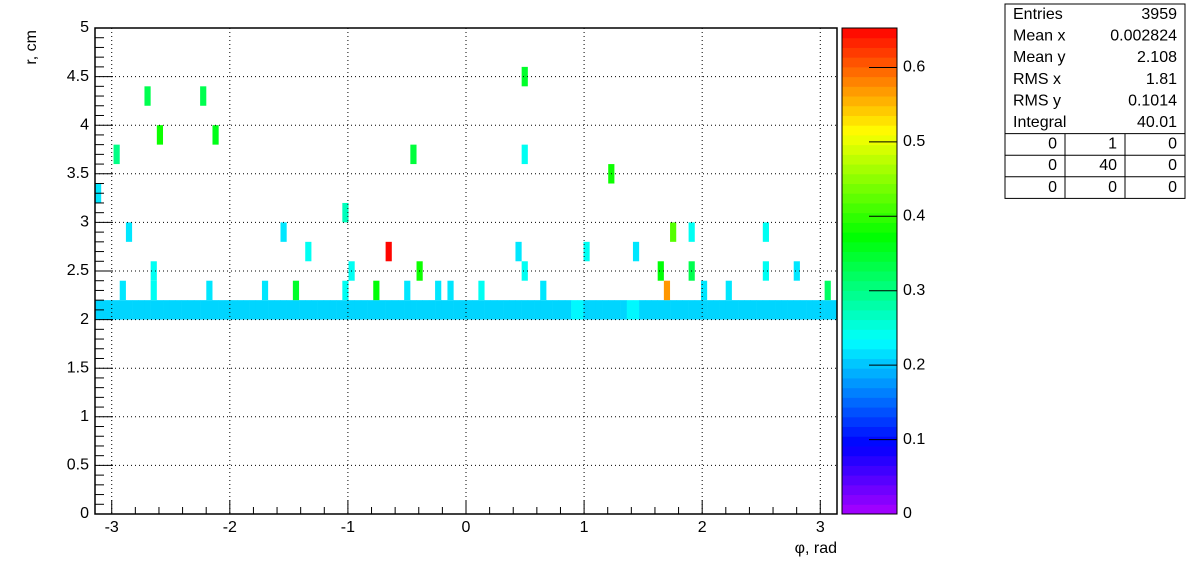  I want to click on z-tick-label: 0.4, so click(914, 216).